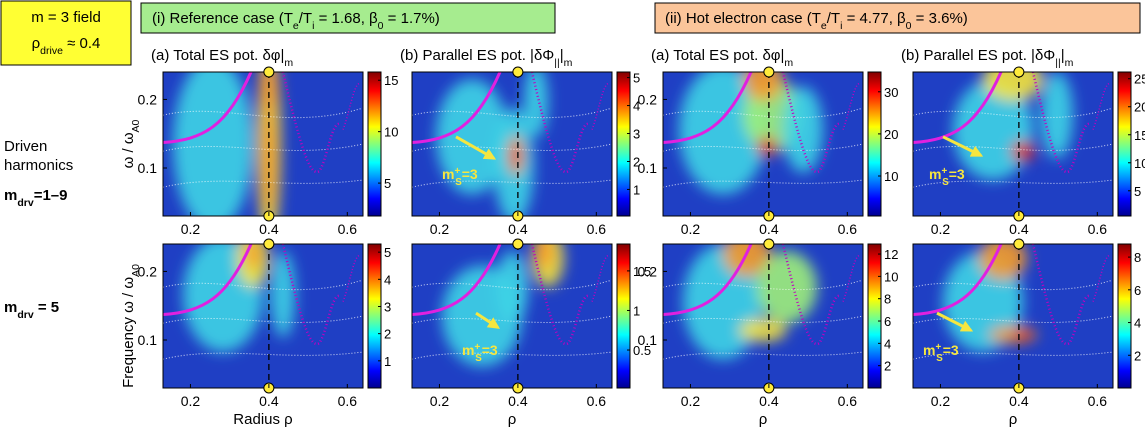  I want to click on heatmap-field, so click(492, 144).